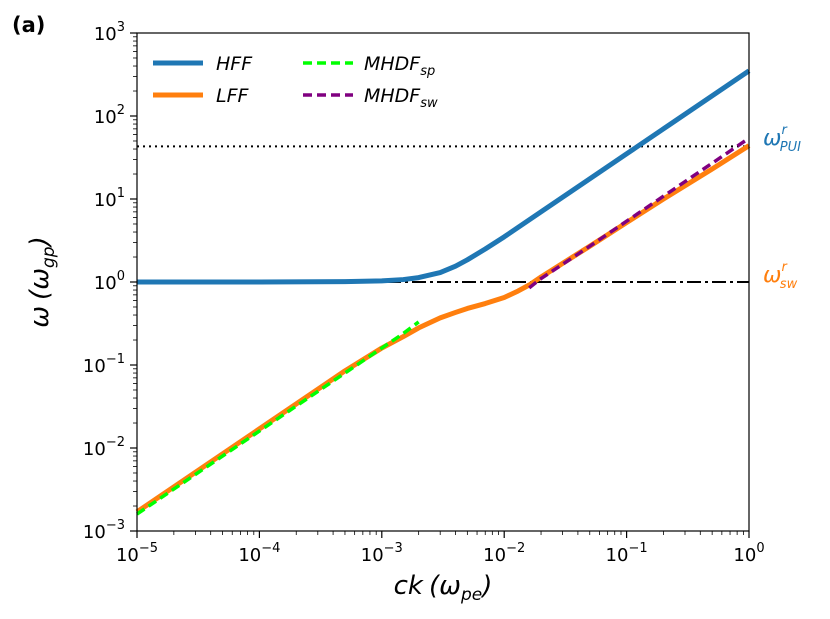  What do you see at coordinates (259, 553) in the screenshot?
I see `x-tick-label: 10⁻⁴` at bounding box center [259, 553].